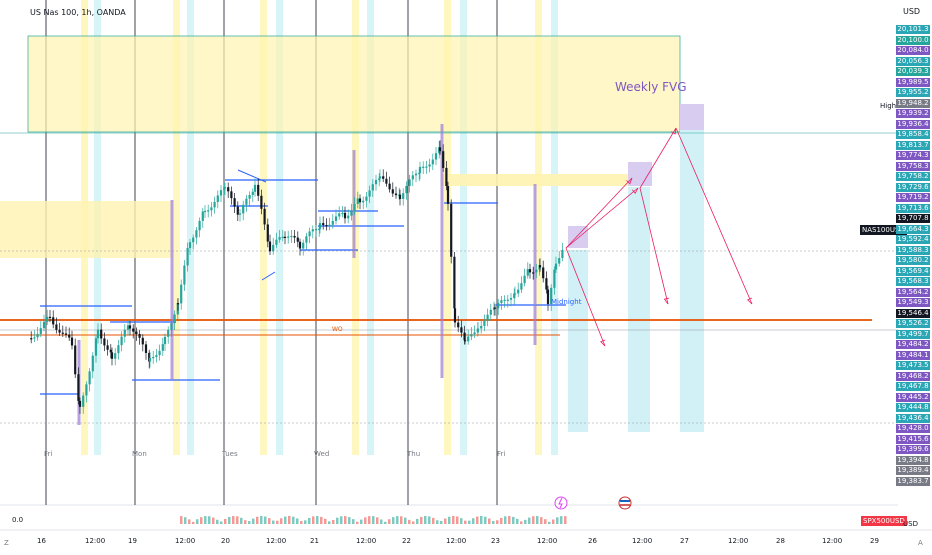  Describe the element at coordinates (913, 439) in the screenshot. I see `price-axis-label: 19,415.6` at that location.